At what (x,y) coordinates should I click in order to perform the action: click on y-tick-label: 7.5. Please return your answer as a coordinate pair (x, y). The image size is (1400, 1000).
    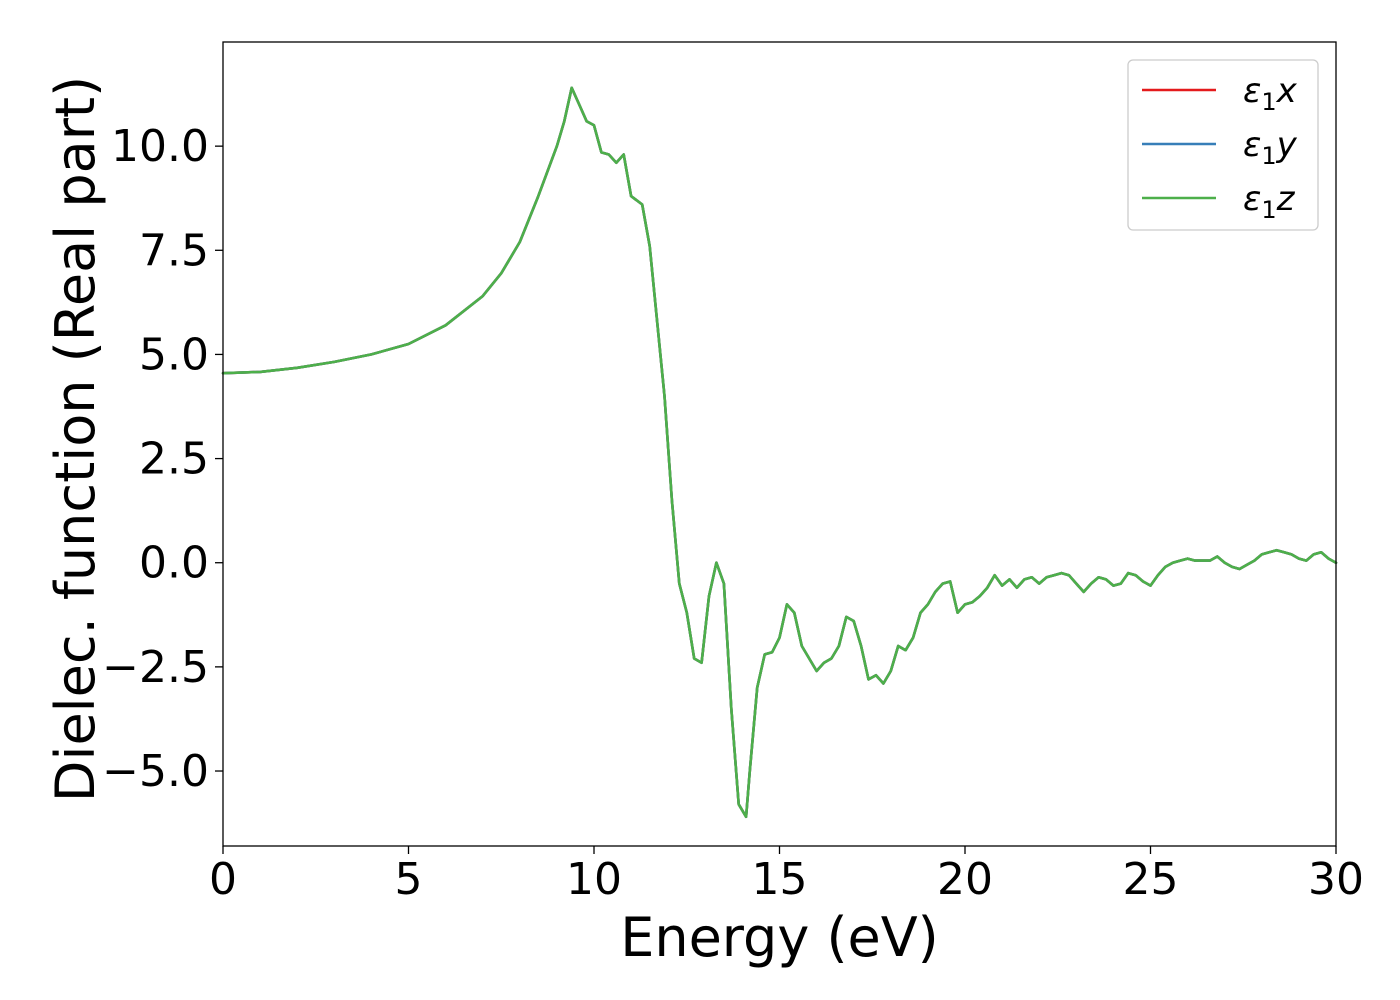
    Looking at the image, I should click on (174, 250).